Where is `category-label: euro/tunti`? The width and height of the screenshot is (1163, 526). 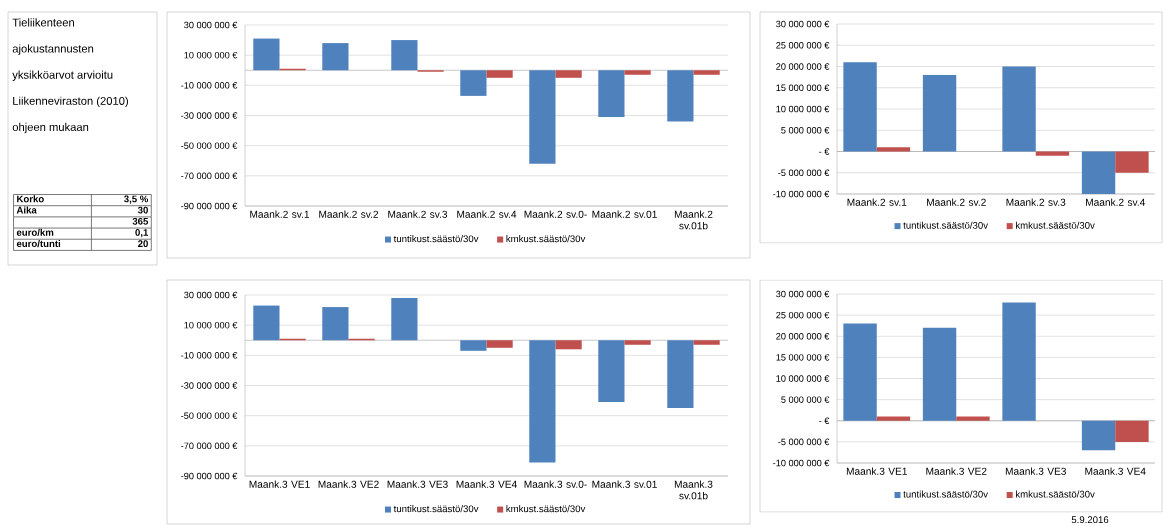
category-label: euro/tunti is located at coordinates (38, 243).